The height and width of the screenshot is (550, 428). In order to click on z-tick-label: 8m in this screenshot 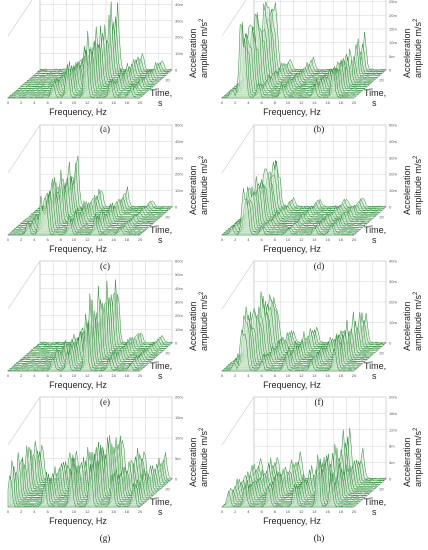, I will do `click(392, 446)`.